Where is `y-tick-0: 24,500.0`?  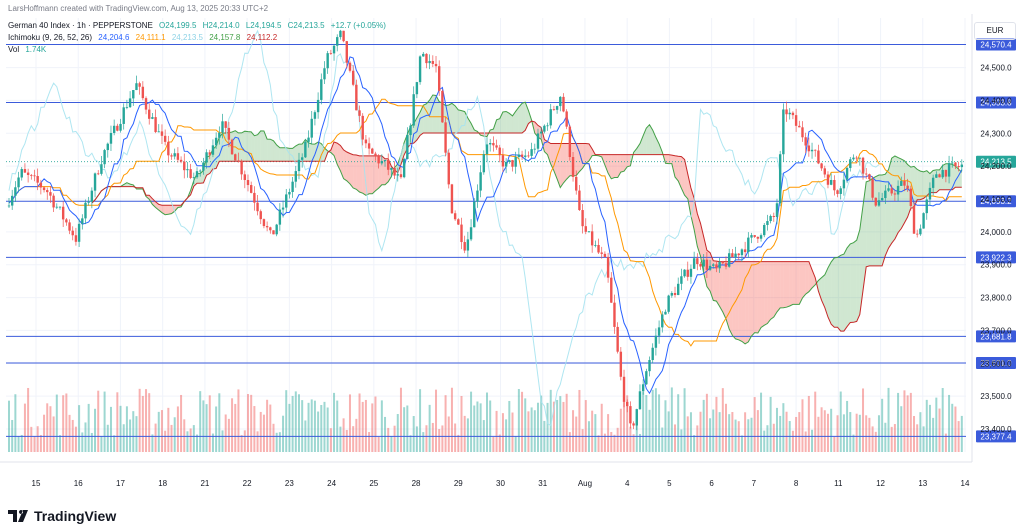 y-tick-0: 24,500.0 is located at coordinates (996, 68).